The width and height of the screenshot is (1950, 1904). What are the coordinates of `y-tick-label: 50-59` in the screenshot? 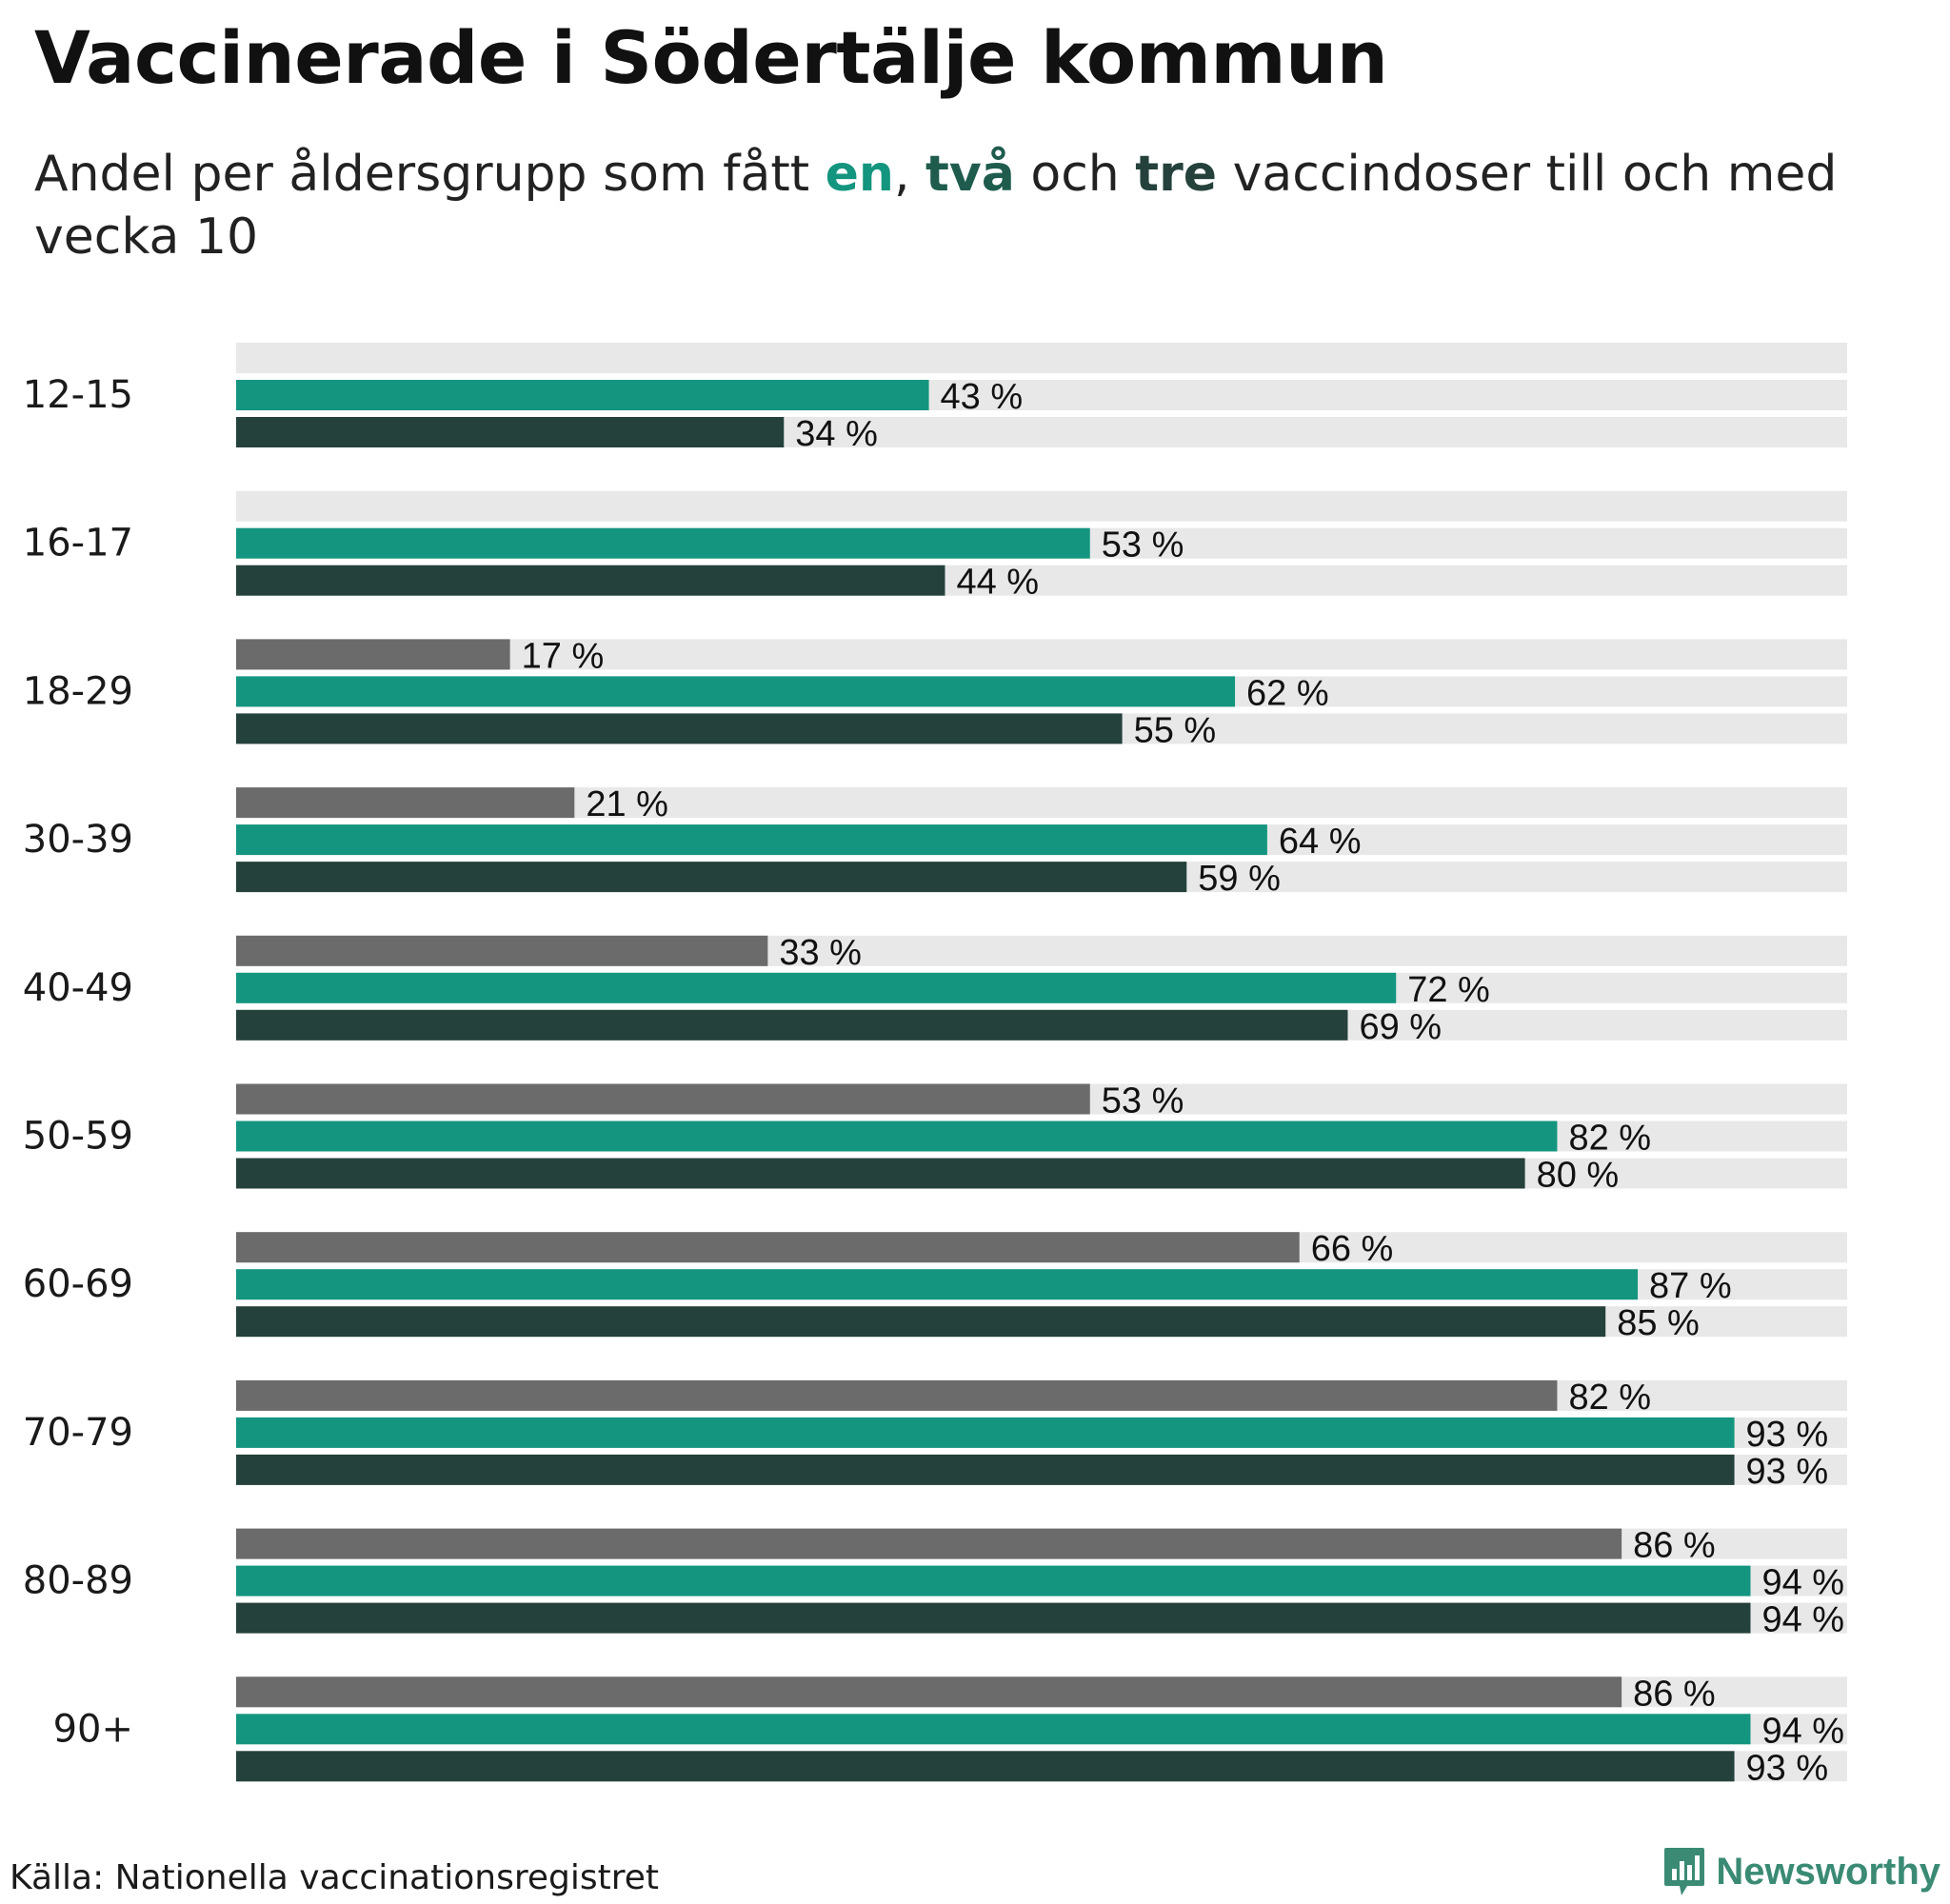 It's located at (78, 1137).